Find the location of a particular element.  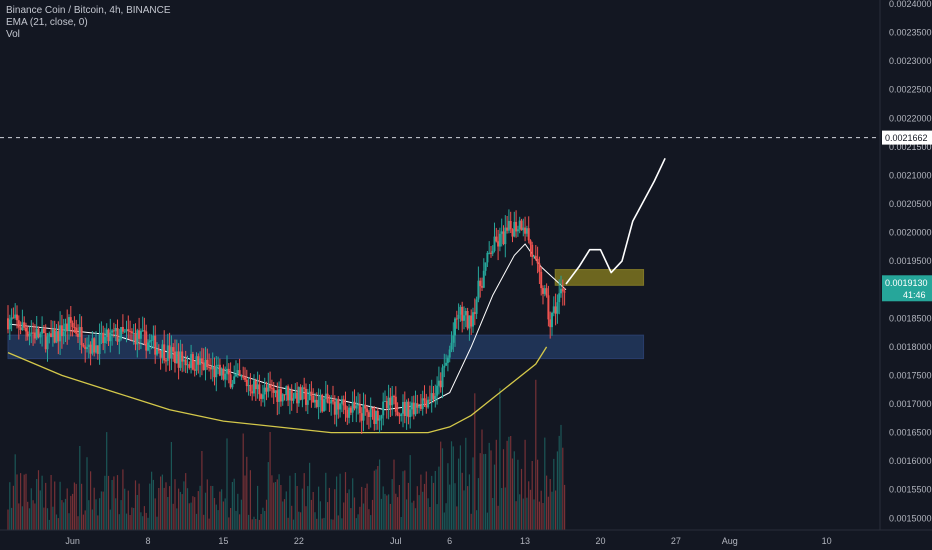

y-tick-label: 0.0021000 is located at coordinates (910, 175).